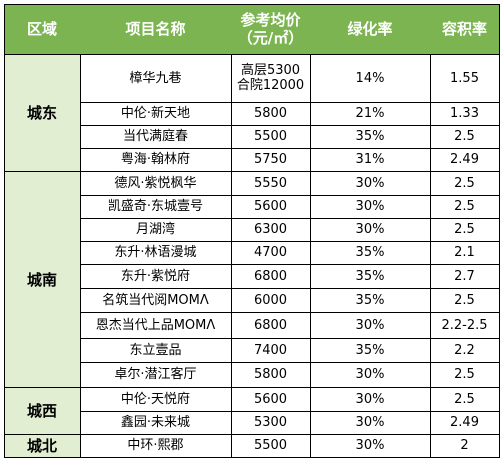 The height and width of the screenshot is (459, 502). I want to click on project-name-text: 东立壹品, so click(155, 350).